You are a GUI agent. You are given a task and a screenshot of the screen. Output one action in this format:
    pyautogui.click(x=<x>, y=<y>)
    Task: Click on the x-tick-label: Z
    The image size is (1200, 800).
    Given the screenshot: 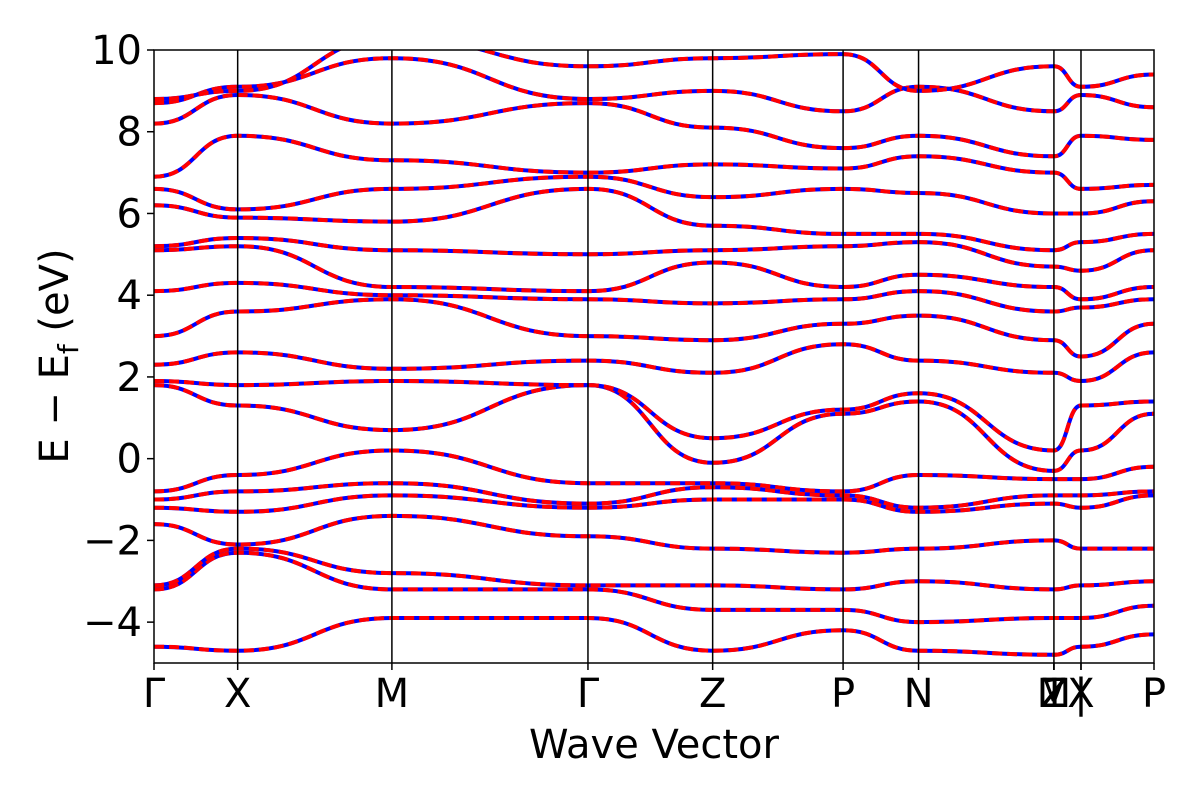 What is the action you would take?
    pyautogui.click(x=712, y=694)
    